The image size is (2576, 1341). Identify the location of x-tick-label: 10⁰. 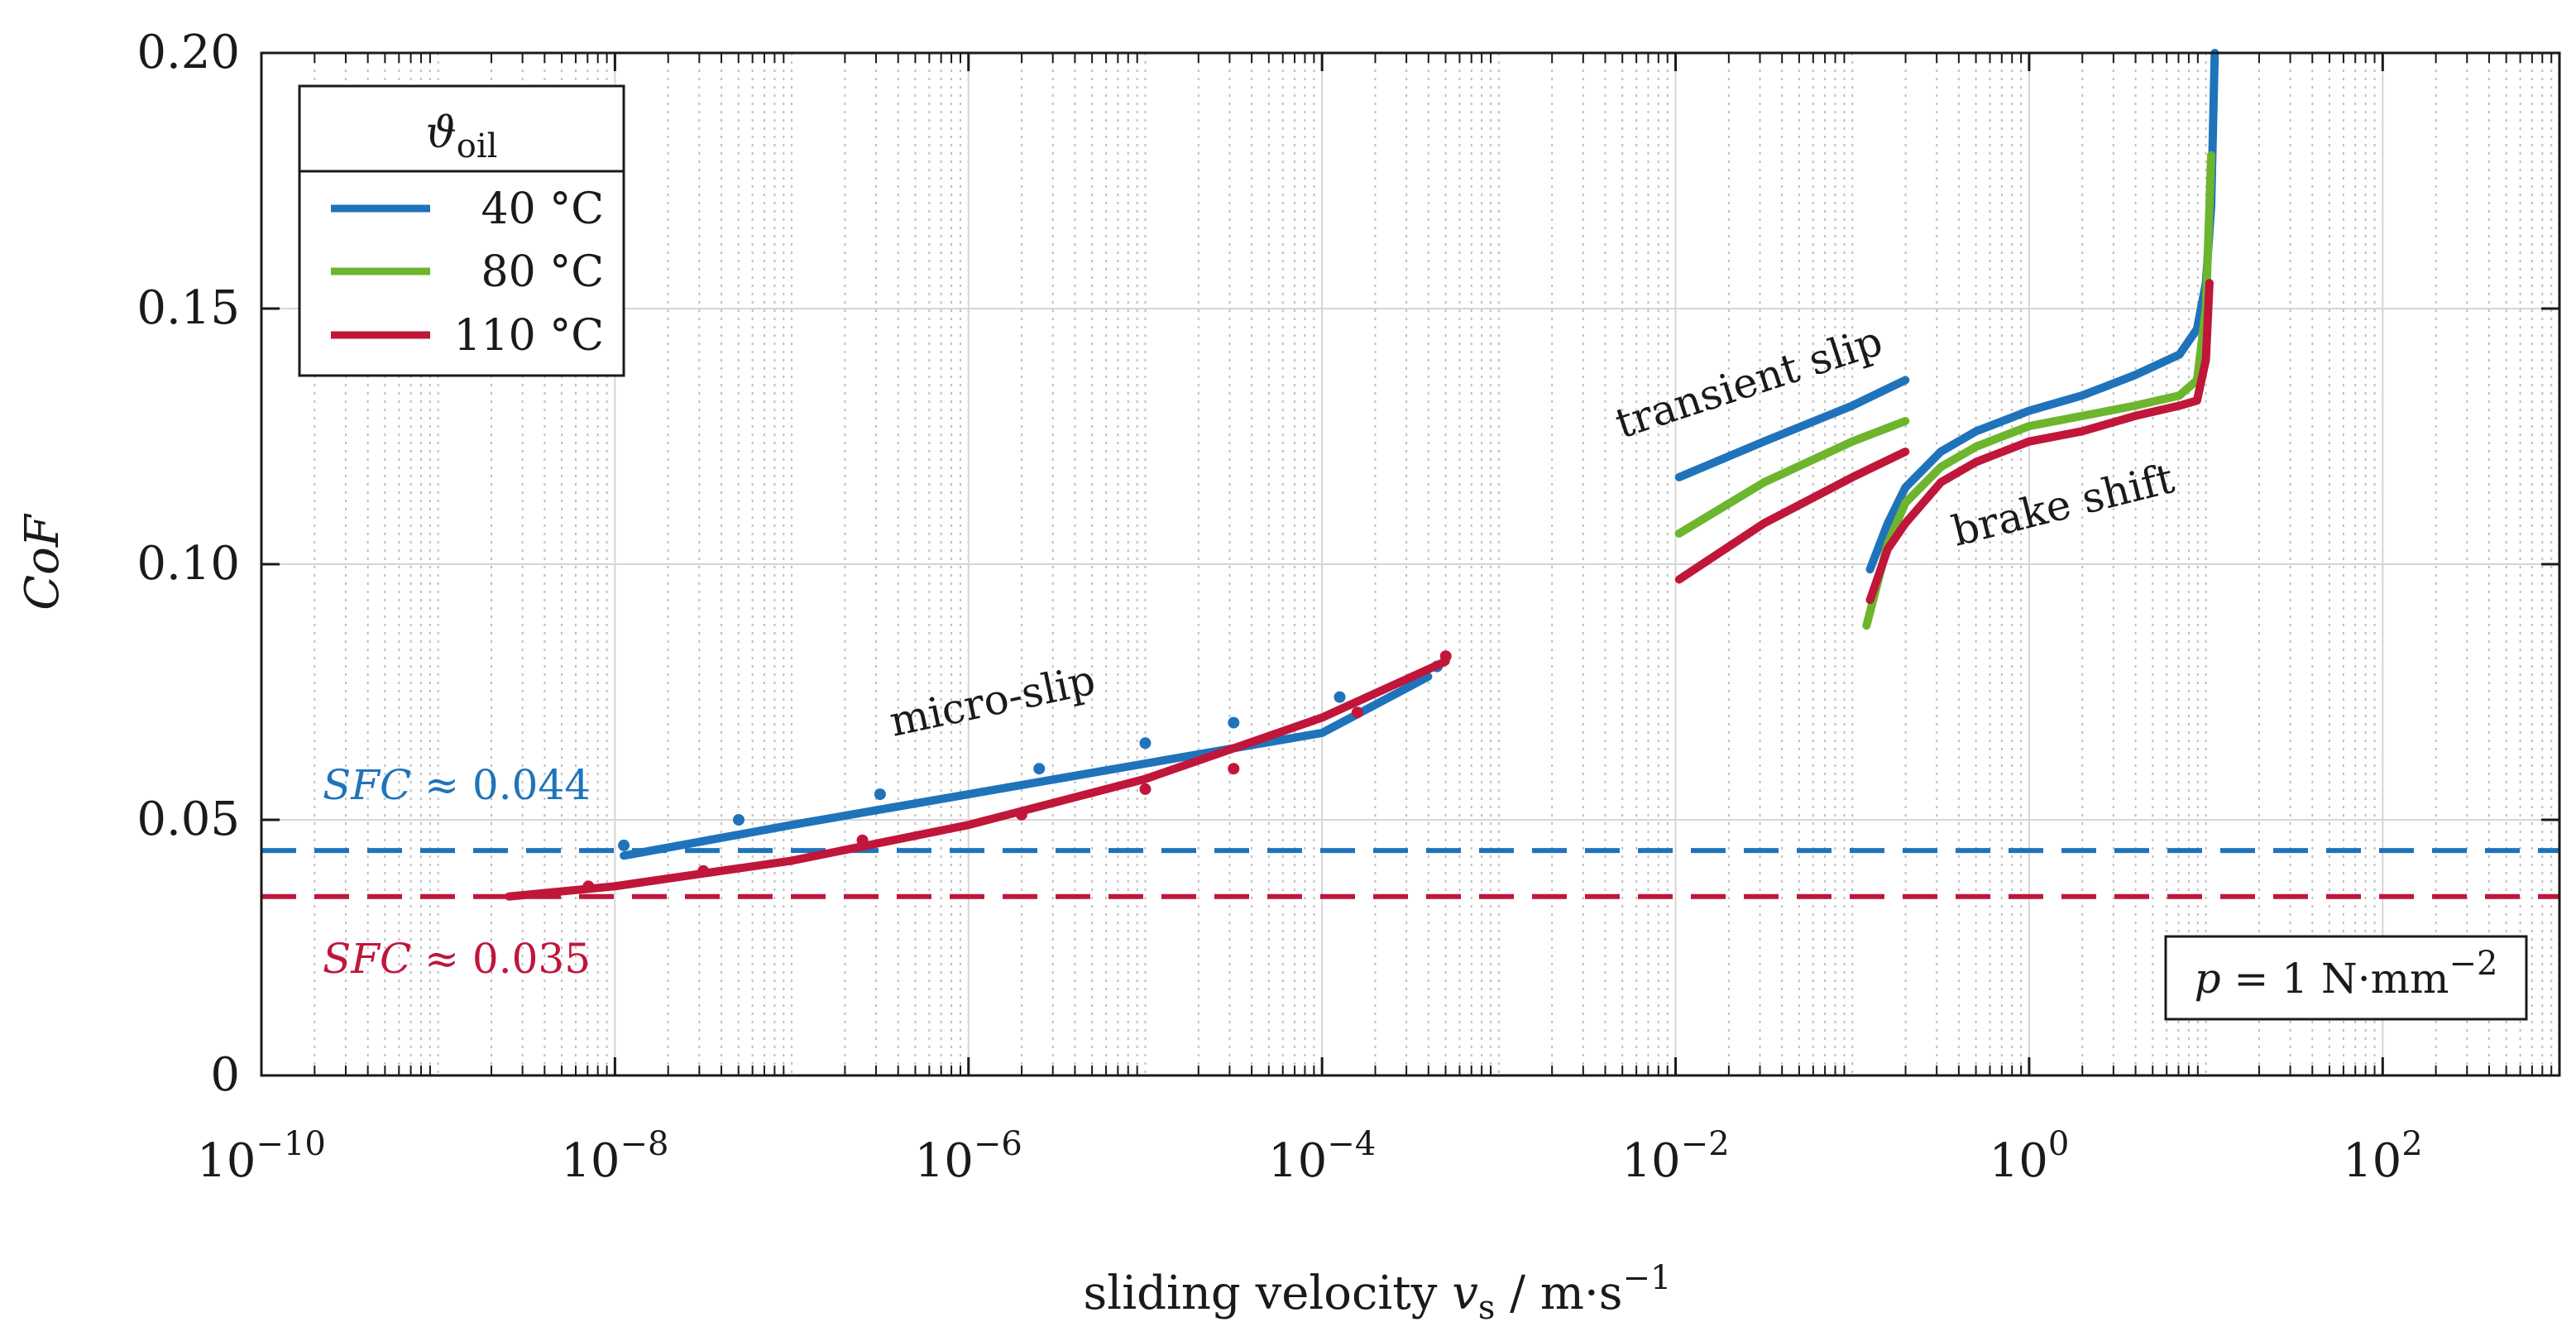
(2030, 1156).